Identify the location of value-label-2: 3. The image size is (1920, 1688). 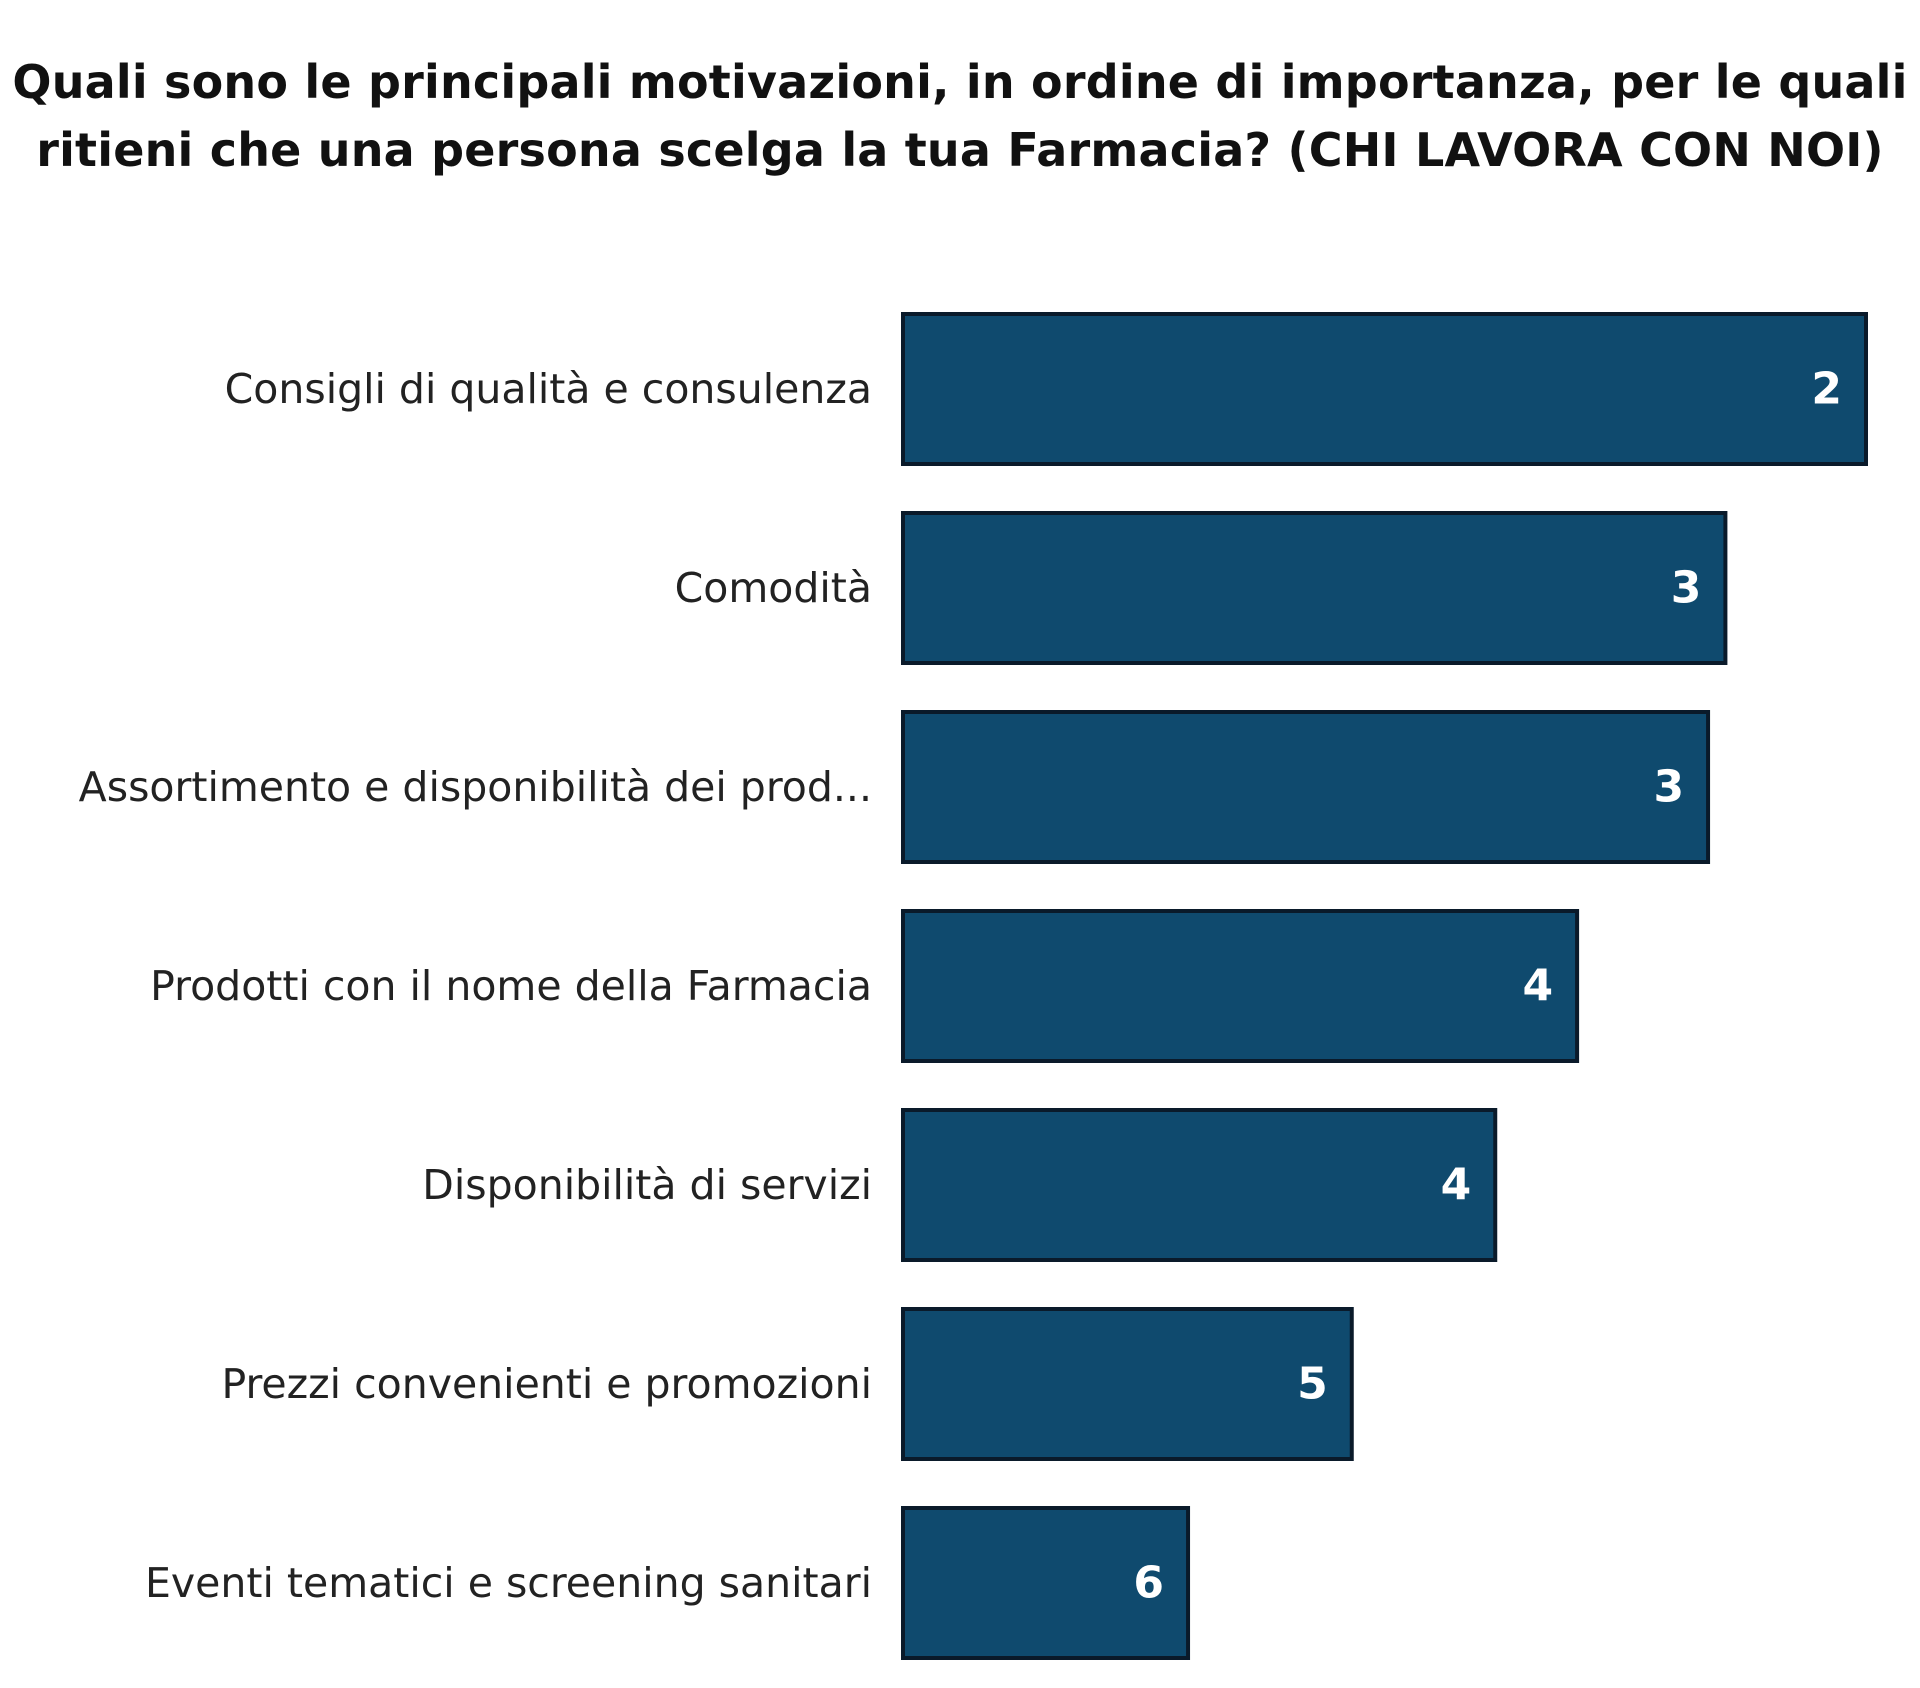
(1686, 588).